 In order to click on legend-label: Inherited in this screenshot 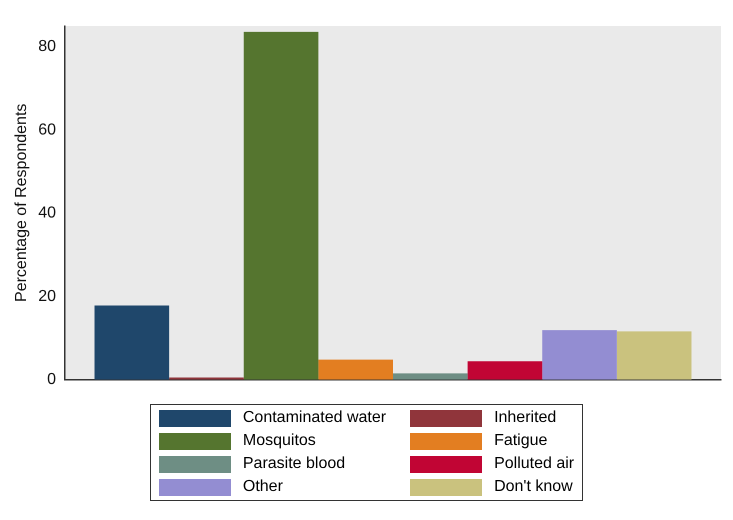, I will do `click(525, 418)`.